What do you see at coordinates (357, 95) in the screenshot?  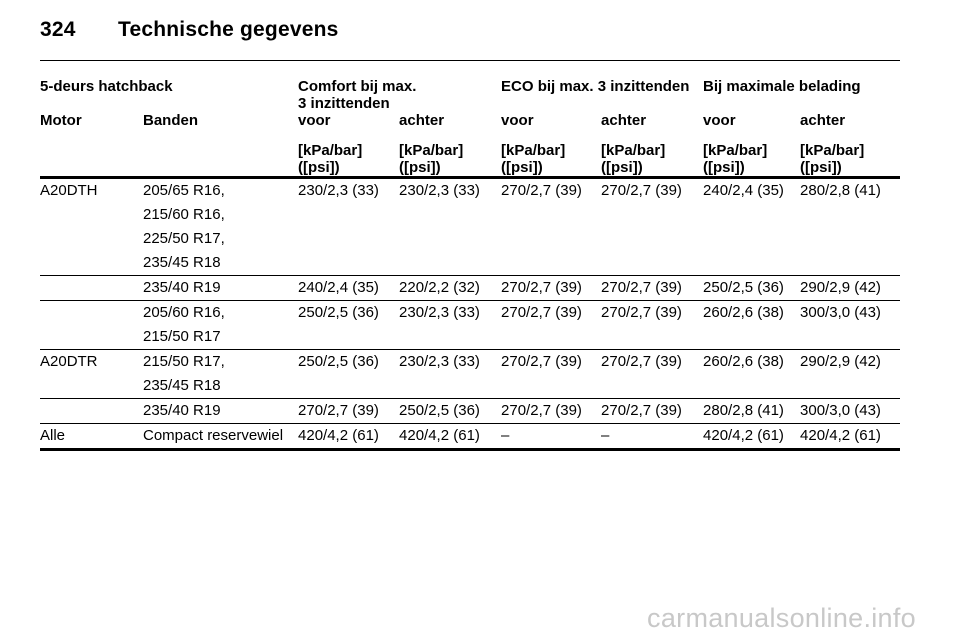 I see `group-comfort-label: Comfort bij max. 3 inzittenden` at bounding box center [357, 95].